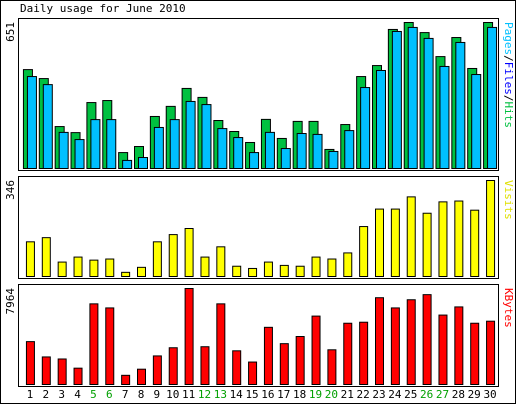  What do you see at coordinates (410, 394) in the screenshot?
I see `x-tick-label: 25` at bounding box center [410, 394].